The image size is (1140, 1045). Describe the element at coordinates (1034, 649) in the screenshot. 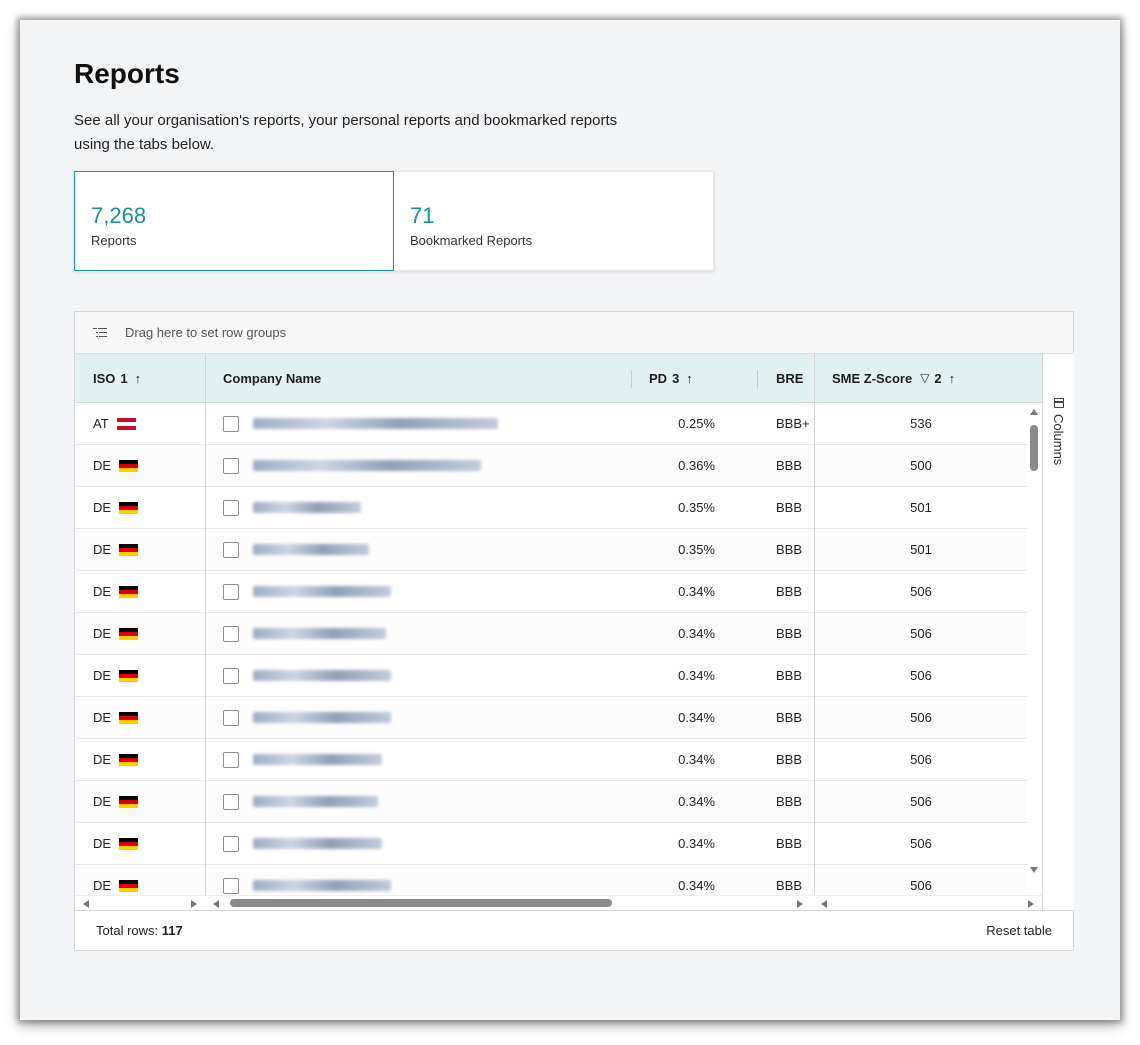

I see `vertical-scrollbar` at that location.